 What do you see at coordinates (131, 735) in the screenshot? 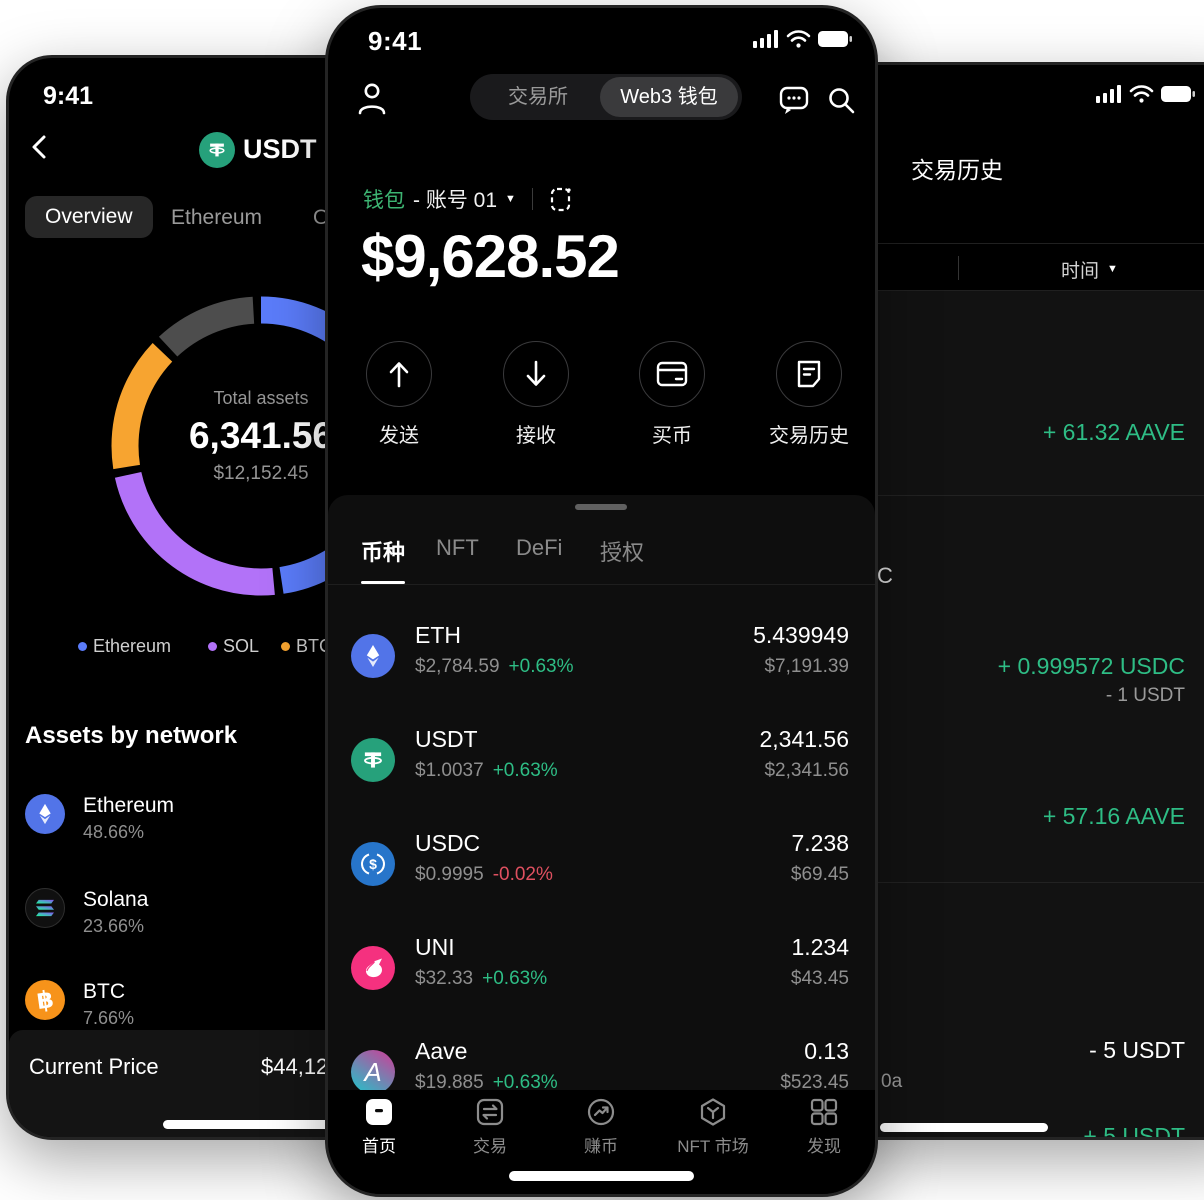
I see `assets-by-network-heading: Assets by network` at bounding box center [131, 735].